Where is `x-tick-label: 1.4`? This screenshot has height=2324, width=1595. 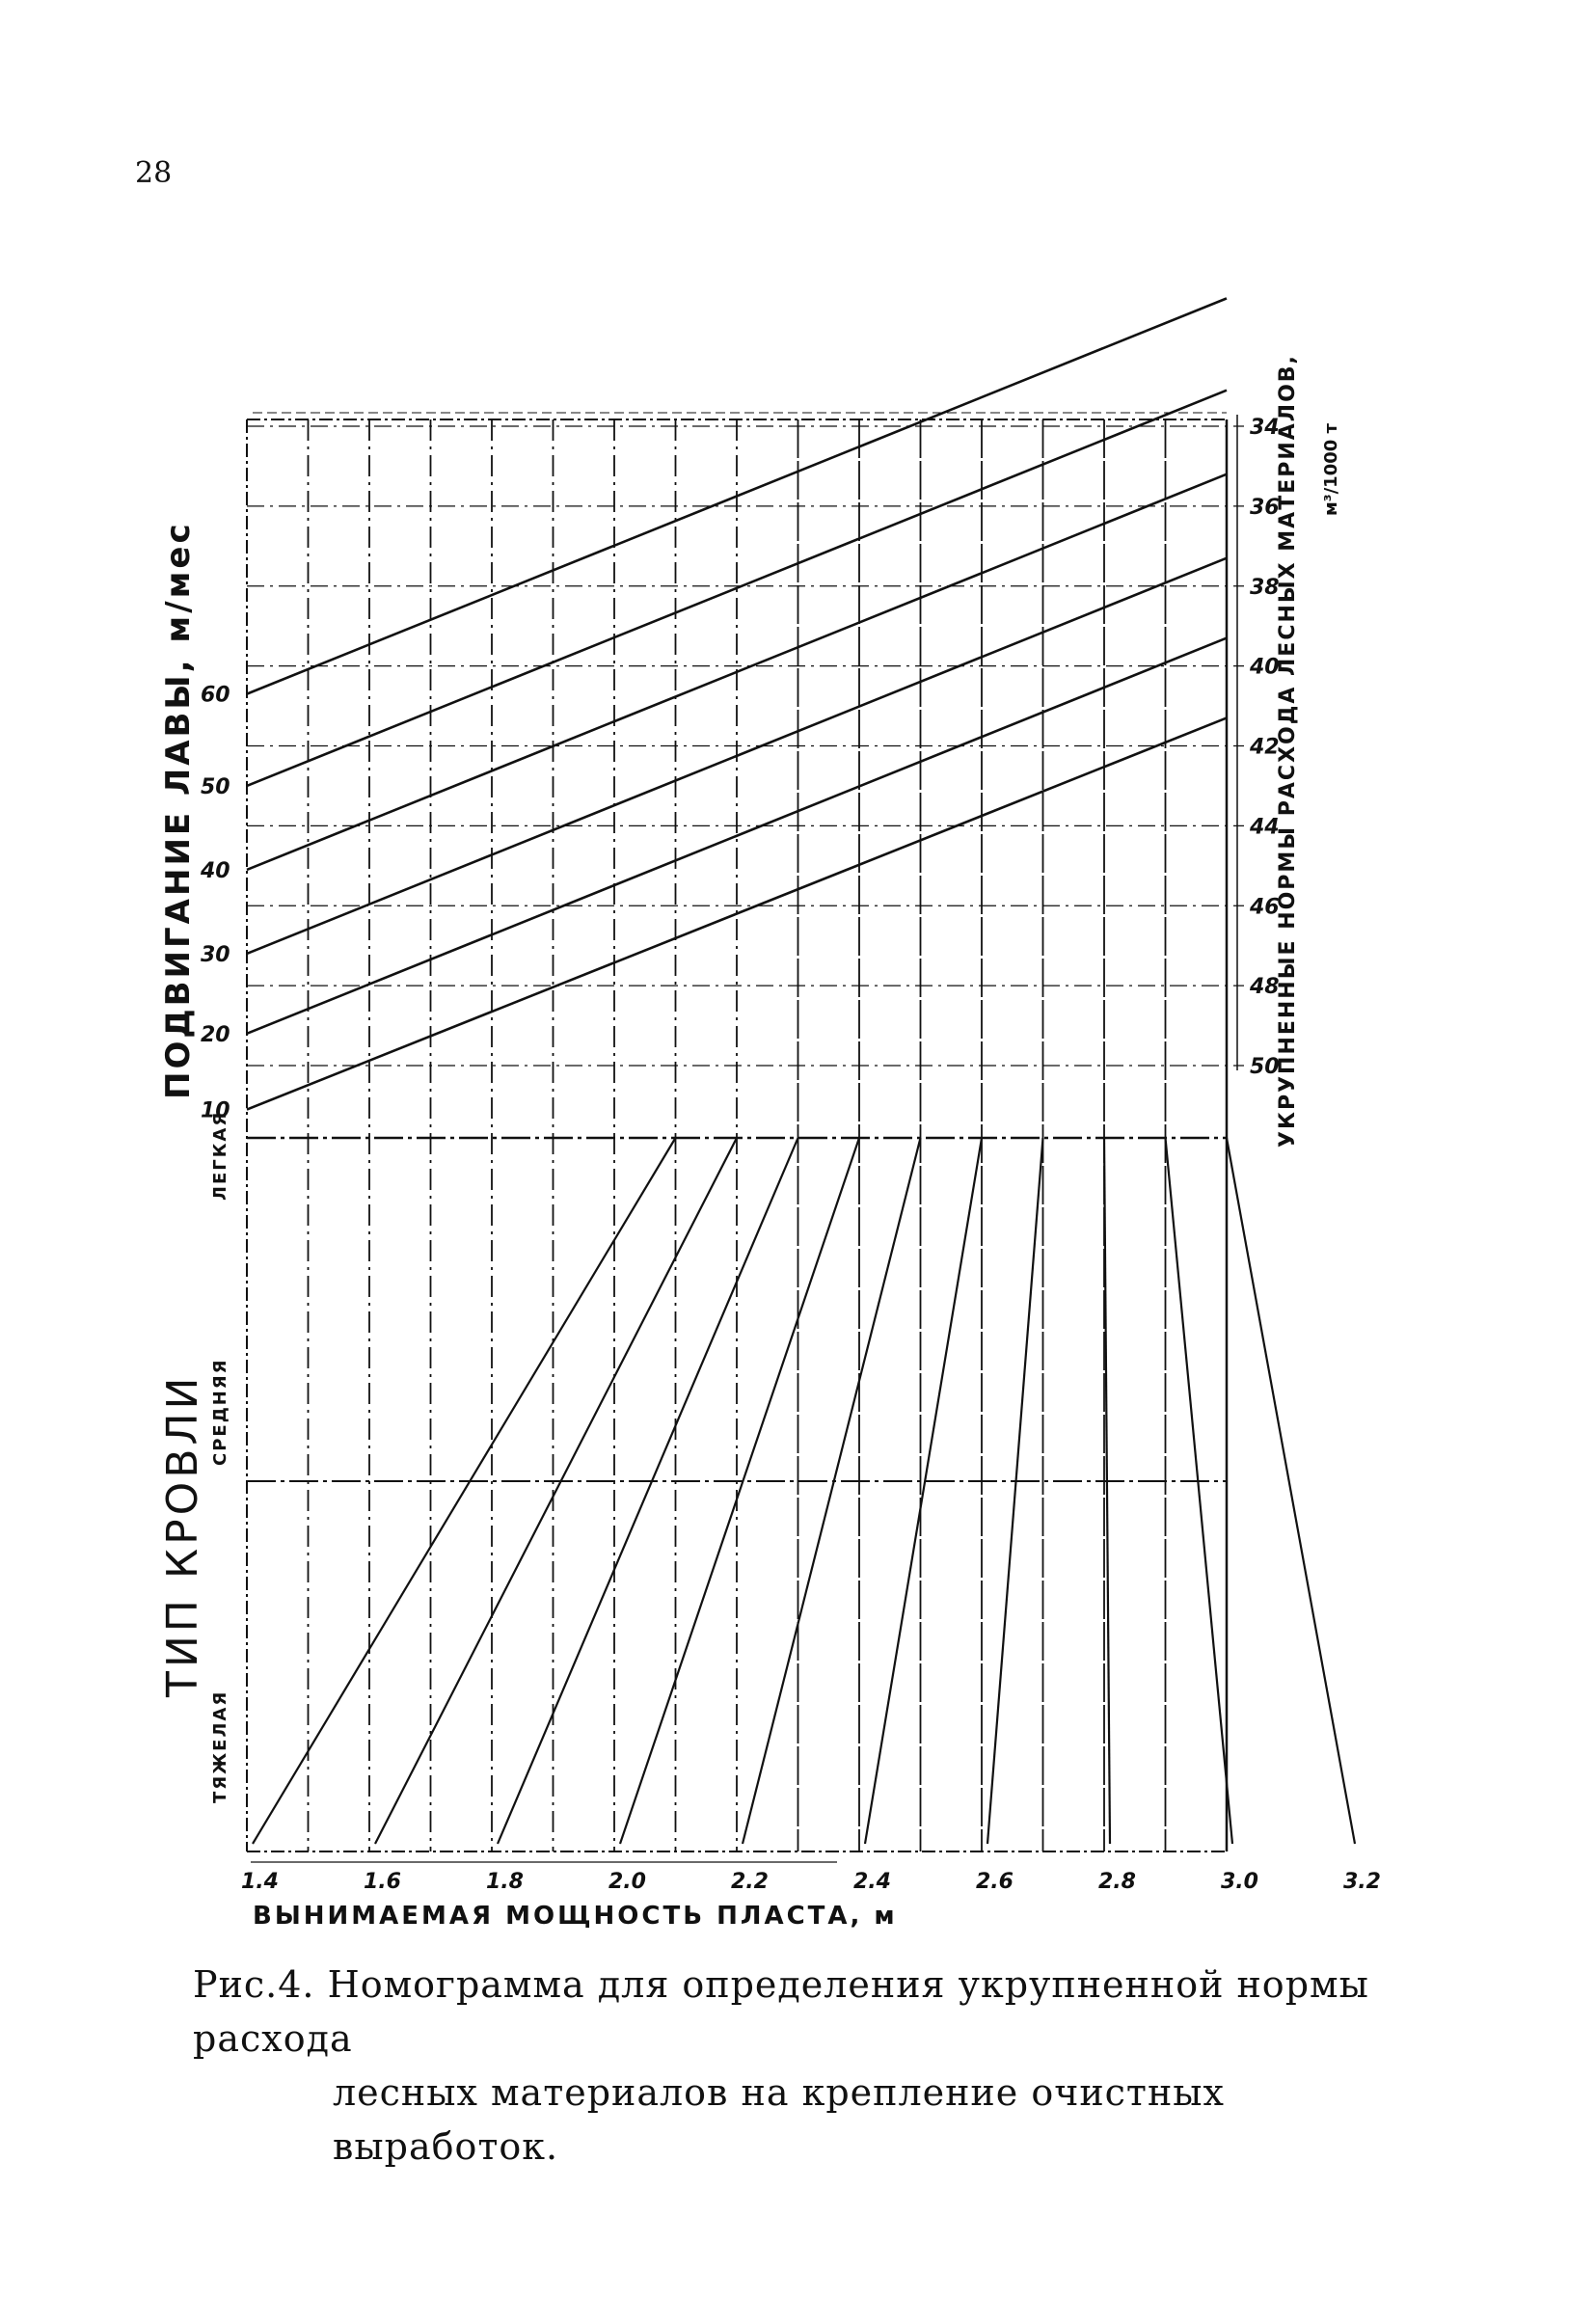 x-tick-label: 1.4 is located at coordinates (260, 1882).